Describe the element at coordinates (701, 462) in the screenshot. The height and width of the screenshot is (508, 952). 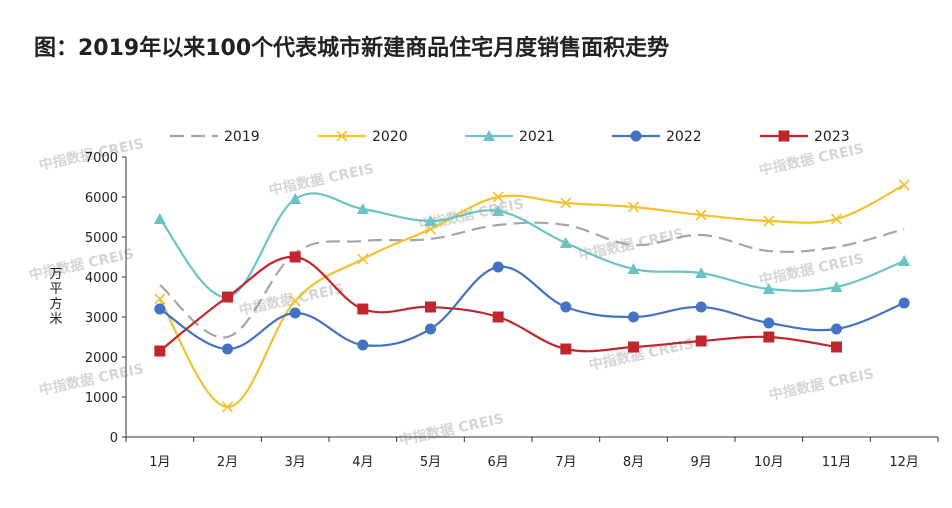
I see `x-tick-label: 9月` at that location.